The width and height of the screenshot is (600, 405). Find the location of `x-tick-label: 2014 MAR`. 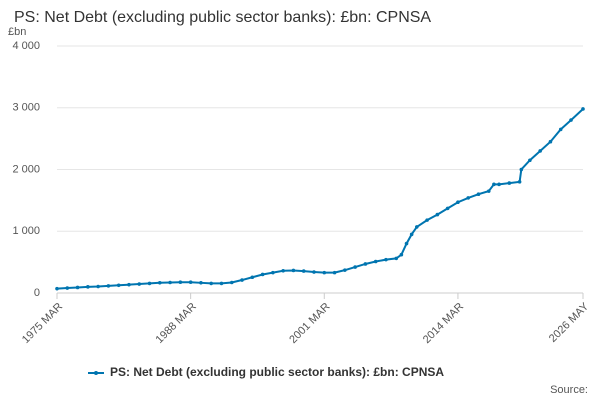

x-tick-label: 2014 MAR is located at coordinates (443, 323).